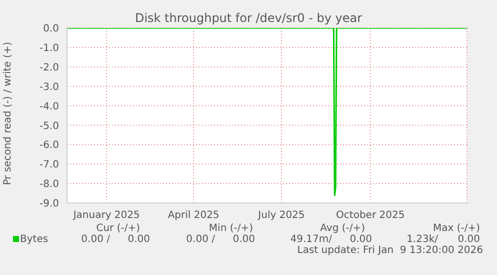  What do you see at coordinates (49, 48) in the screenshot?
I see `y-tick-label: -1.0` at bounding box center [49, 48].